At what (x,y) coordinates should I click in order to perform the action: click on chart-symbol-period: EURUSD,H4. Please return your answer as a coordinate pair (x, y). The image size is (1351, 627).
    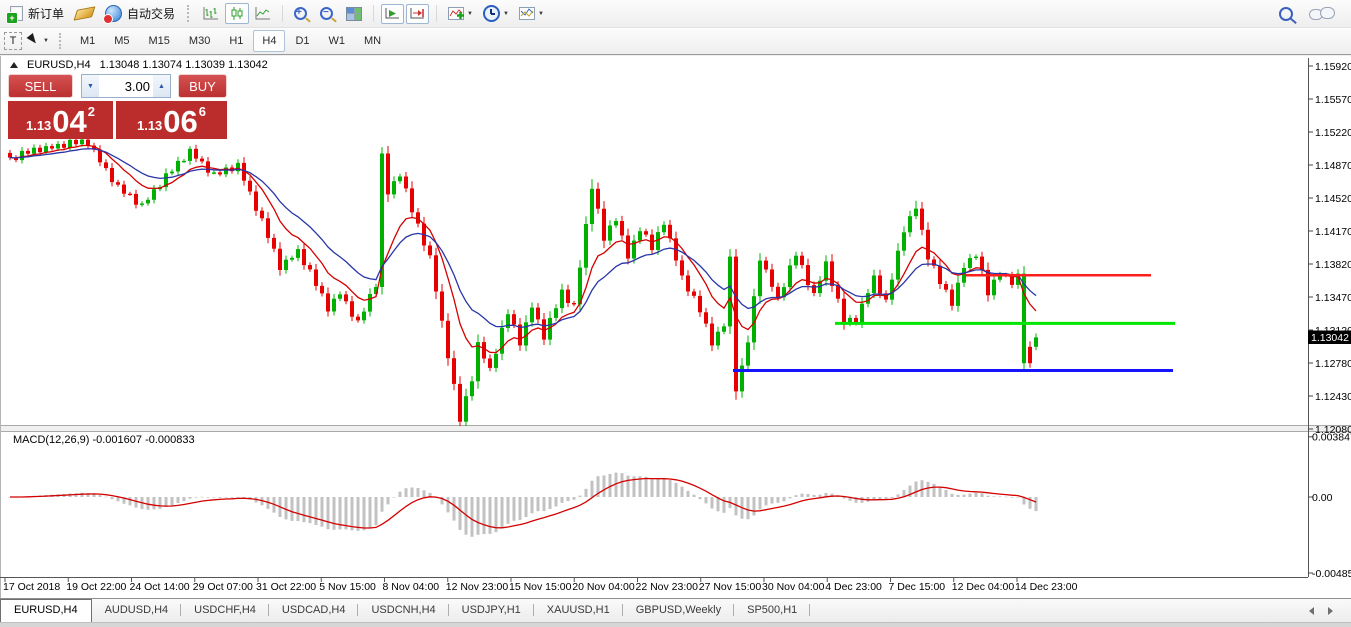
    Looking at the image, I should click on (59, 65).